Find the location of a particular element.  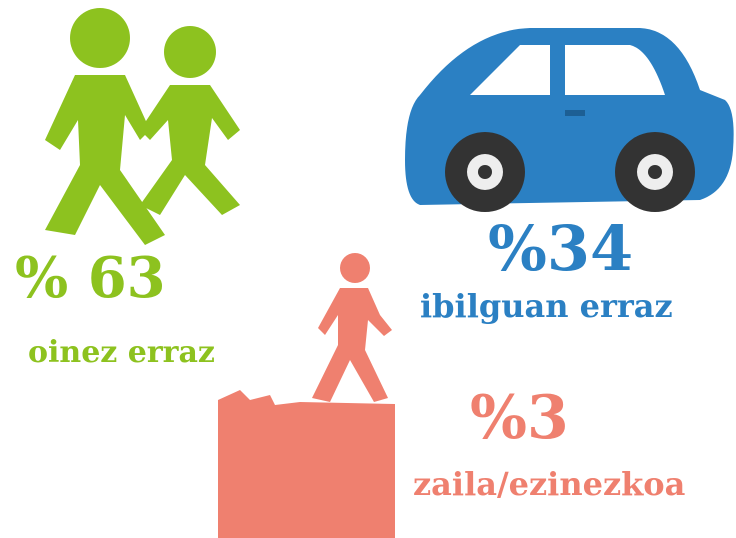

label: ibilguan erraz is located at coordinates (546, 306).